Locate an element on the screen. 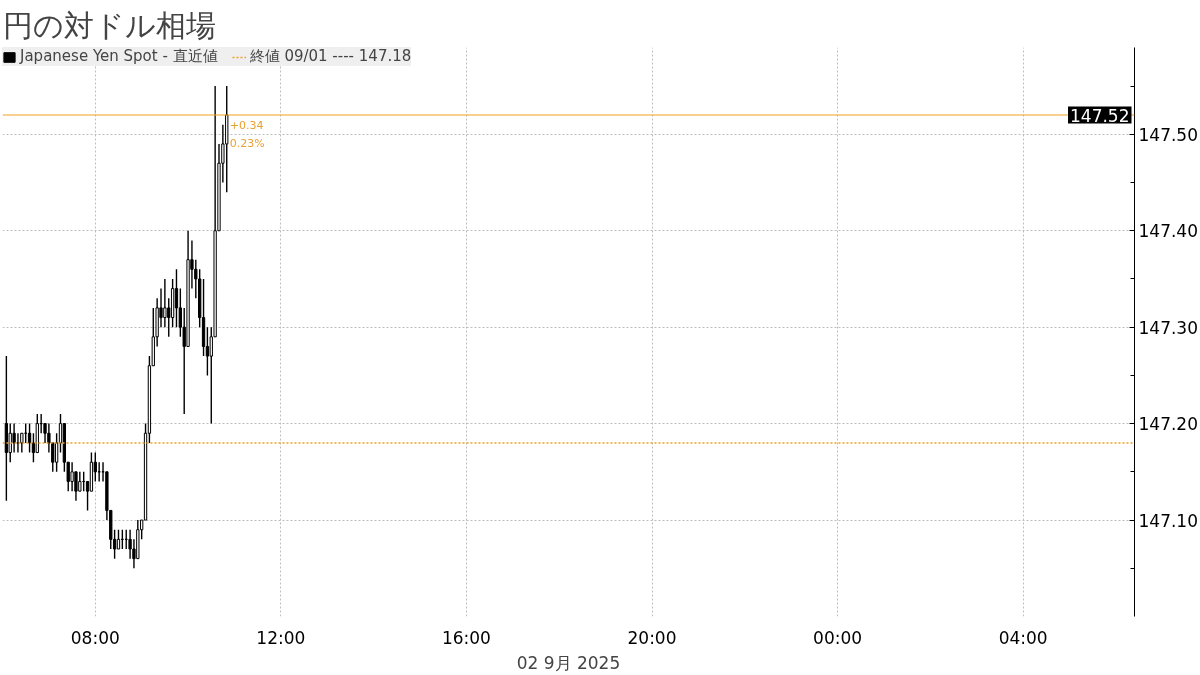 This screenshot has width=1200, height=675. y-tick-label: 147.10 is located at coordinates (1168, 520).